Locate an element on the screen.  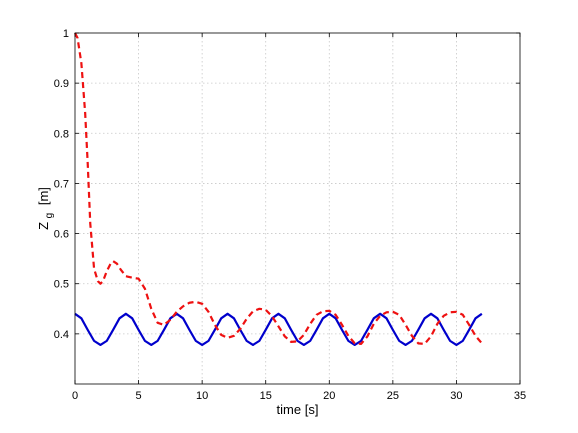
x-tick-label: 5 is located at coordinates (139, 396).